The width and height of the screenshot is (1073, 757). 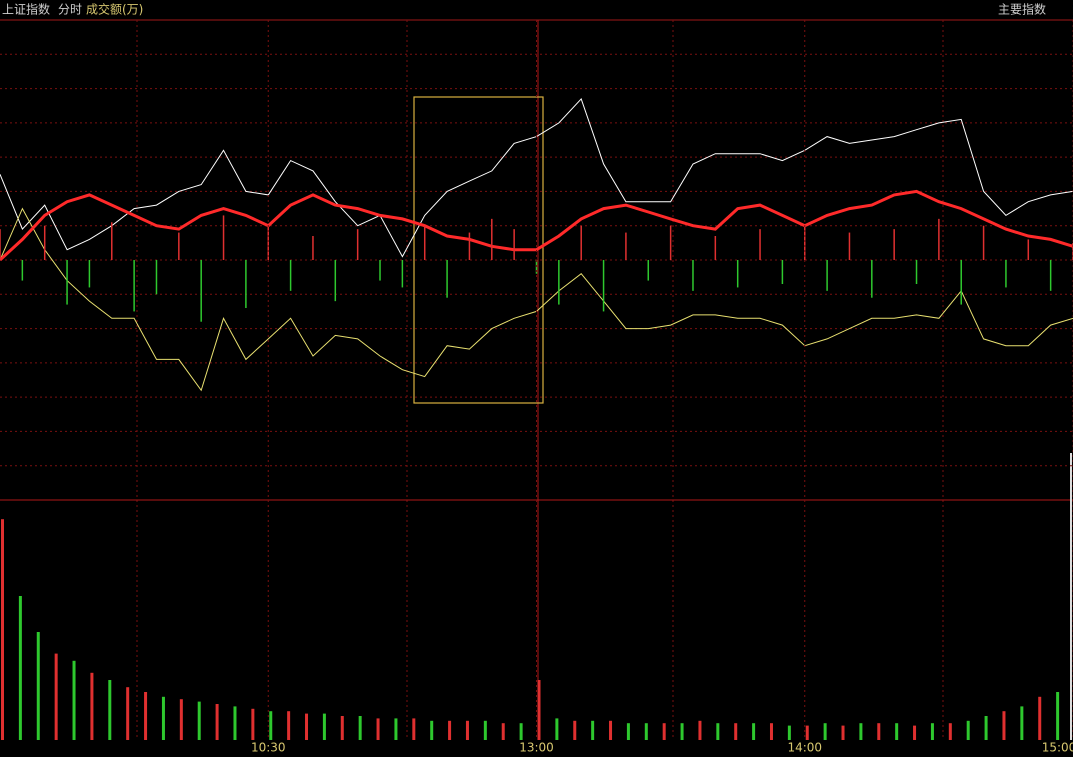 I want to click on x-tick-label: 14:00, so click(x=804, y=748).